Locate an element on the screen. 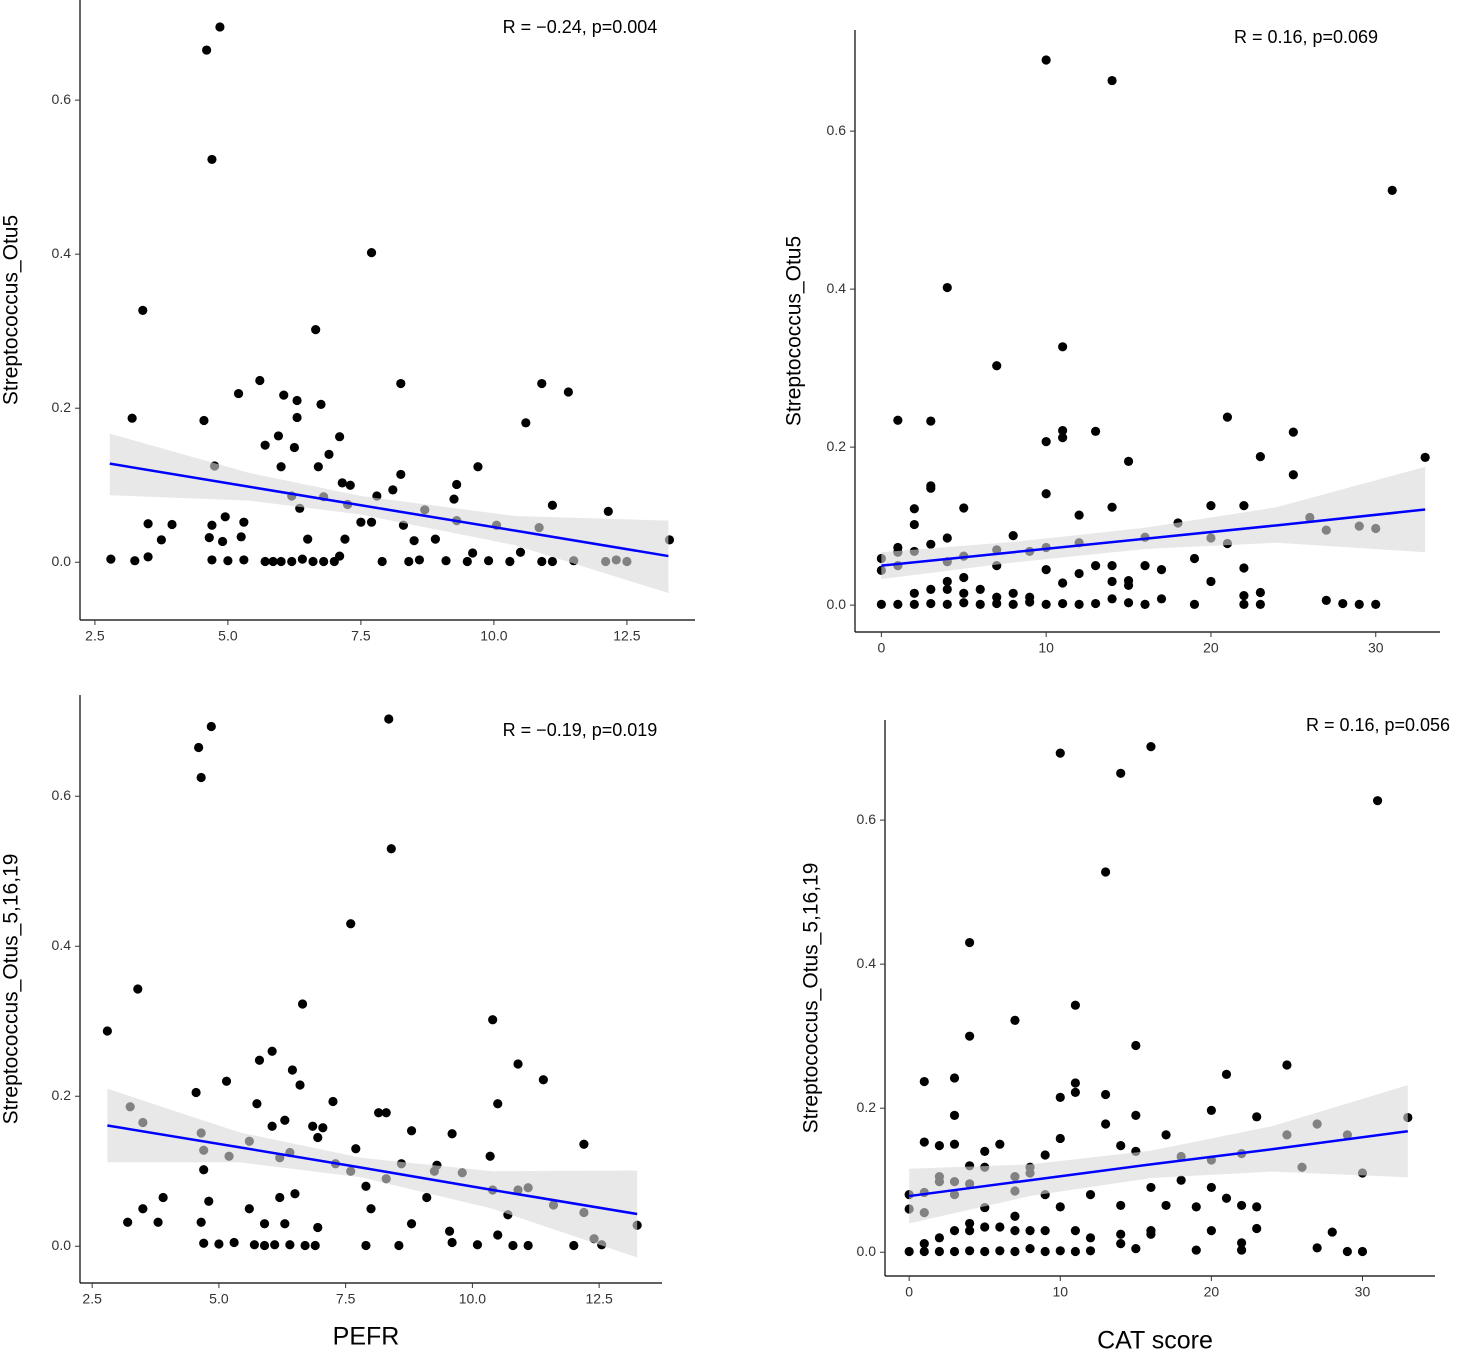  y-tick-label: 0.6 is located at coordinates (62, 99).